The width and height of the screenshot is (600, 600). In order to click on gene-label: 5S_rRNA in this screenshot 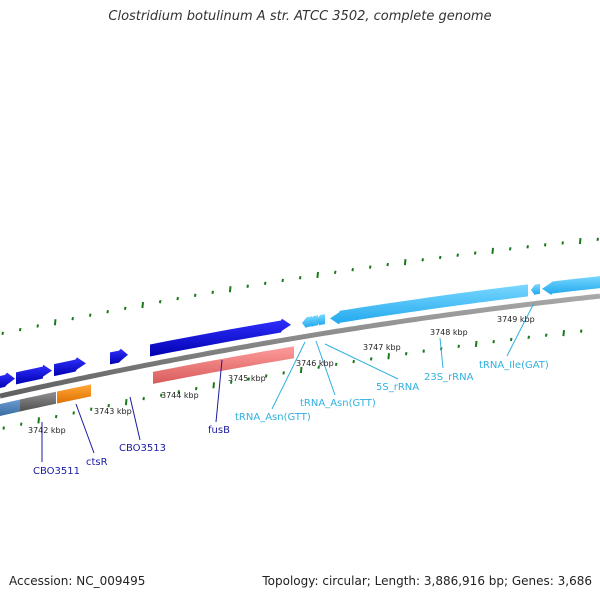, I will do `click(397, 387)`.